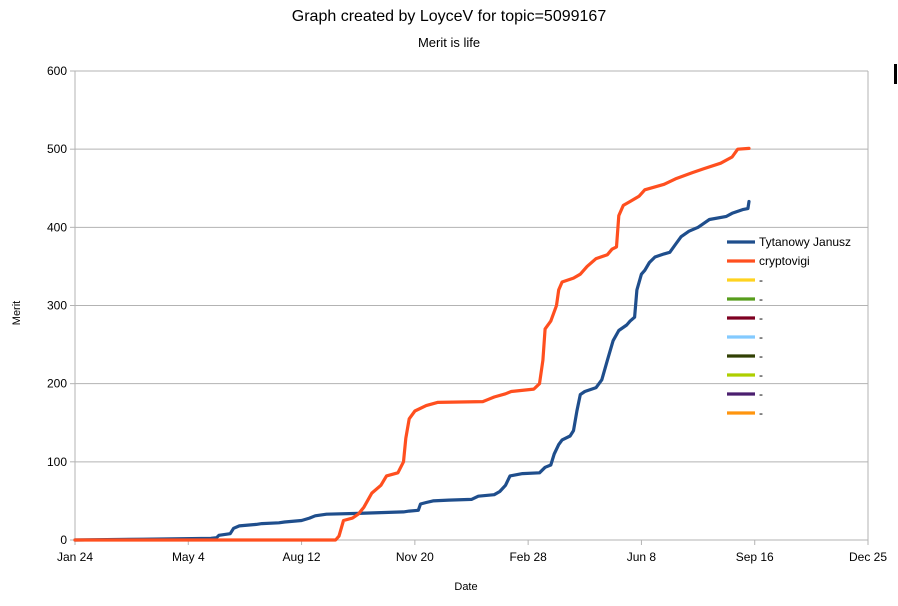 Image resolution: width=898 pixels, height=606 pixels. What do you see at coordinates (761, 413) in the screenshot?
I see `legend-label-10: -` at bounding box center [761, 413].